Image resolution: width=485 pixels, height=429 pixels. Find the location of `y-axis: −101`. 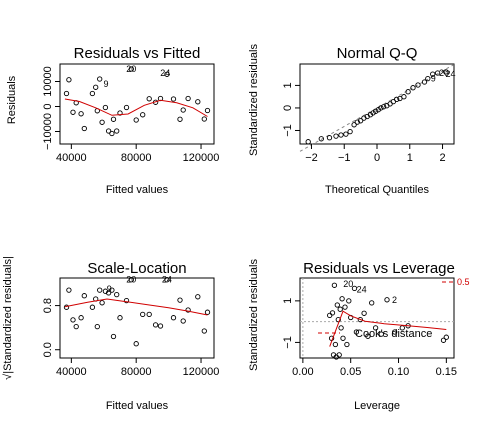

y-axis: −101 is located at coordinates (291, 109).